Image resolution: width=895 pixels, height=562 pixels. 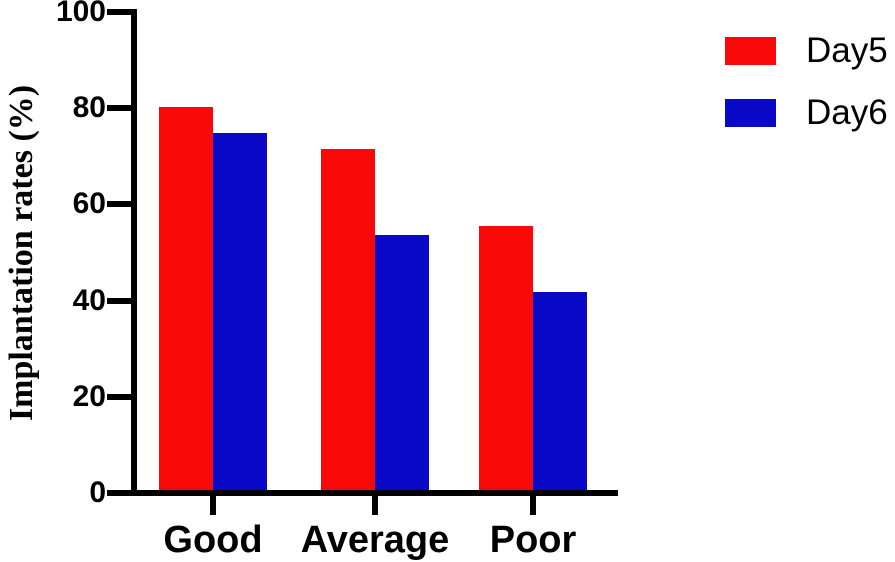 I want to click on y-tick-label: 40, so click(x=89, y=300).